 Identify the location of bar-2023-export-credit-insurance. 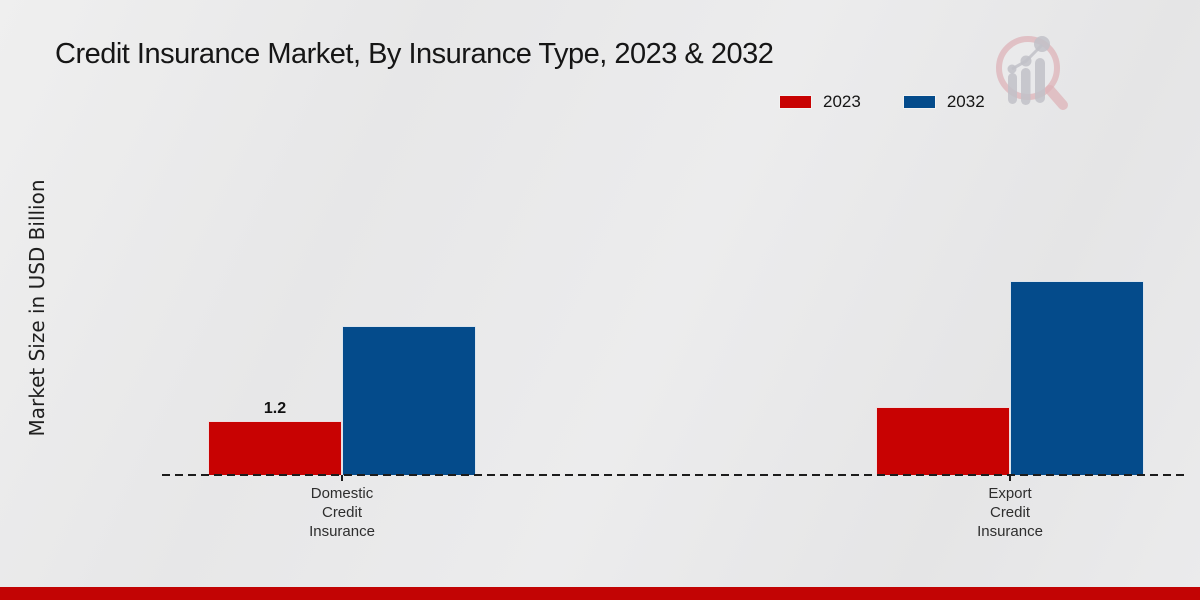
(943, 441).